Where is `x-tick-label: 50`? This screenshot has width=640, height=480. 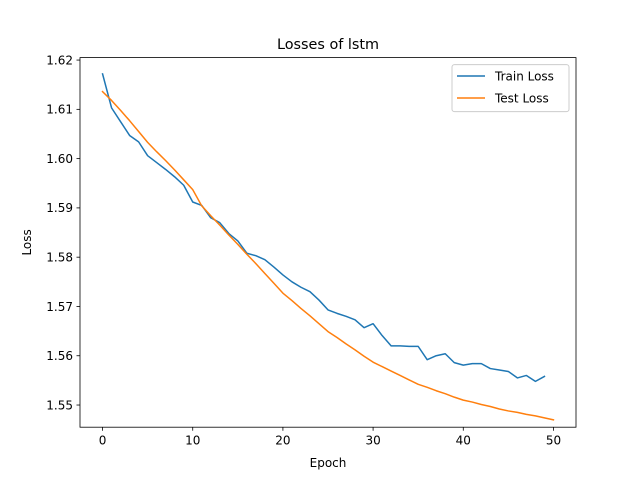 x-tick-label: 50 is located at coordinates (553, 441).